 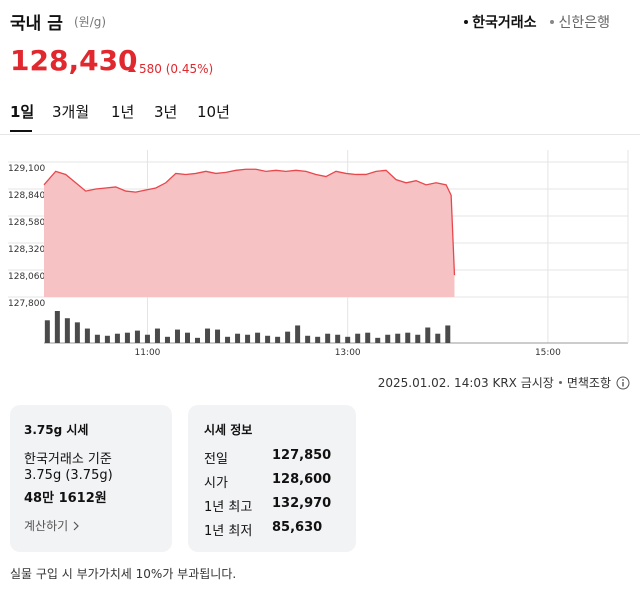 I want to click on tab: 3개월, so click(x=71, y=112).